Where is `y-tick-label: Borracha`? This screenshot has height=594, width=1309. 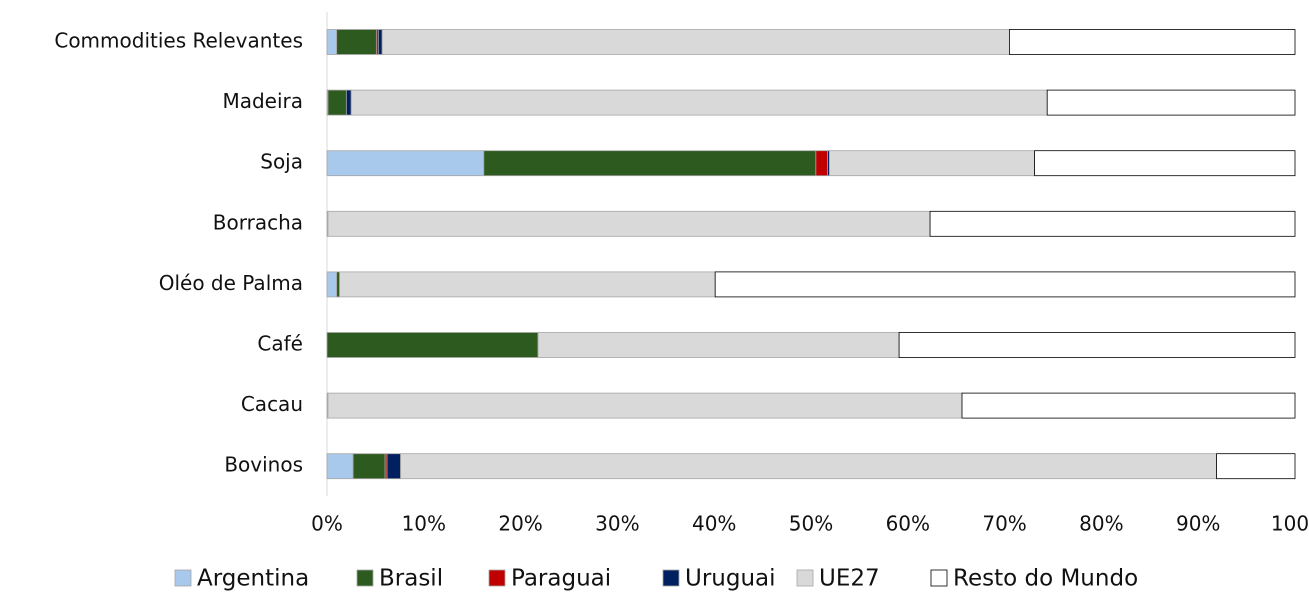
y-tick-label: Borracha is located at coordinates (258, 222).